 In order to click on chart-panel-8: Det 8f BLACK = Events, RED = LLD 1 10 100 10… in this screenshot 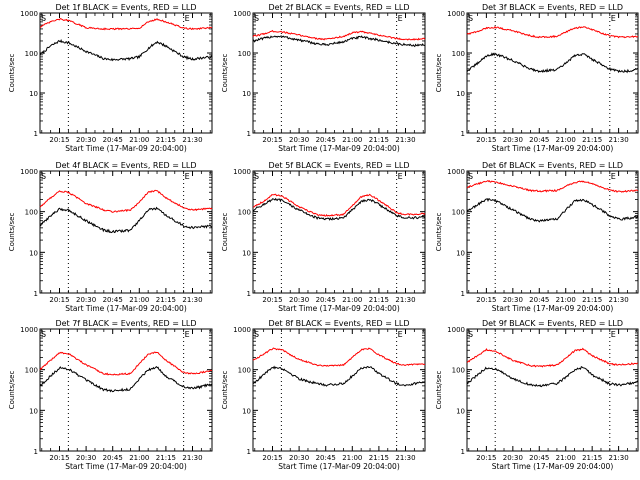, I will do `click(323, 395)`.